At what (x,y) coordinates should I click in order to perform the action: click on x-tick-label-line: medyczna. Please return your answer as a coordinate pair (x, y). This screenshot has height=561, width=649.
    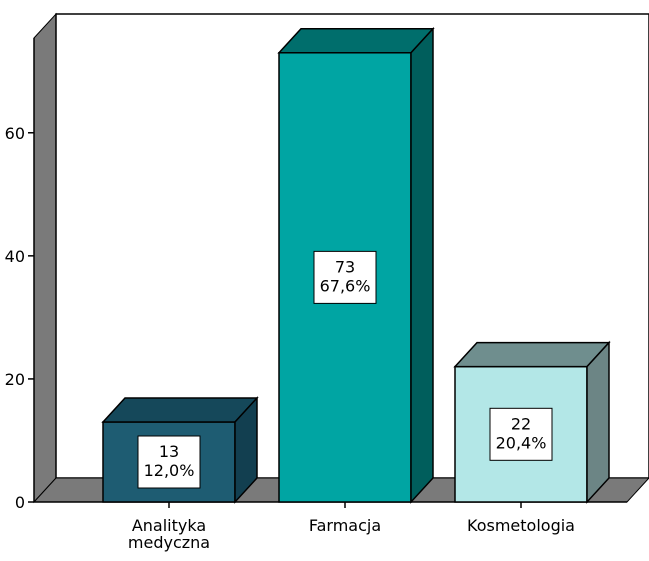
    Looking at the image, I should click on (169, 542).